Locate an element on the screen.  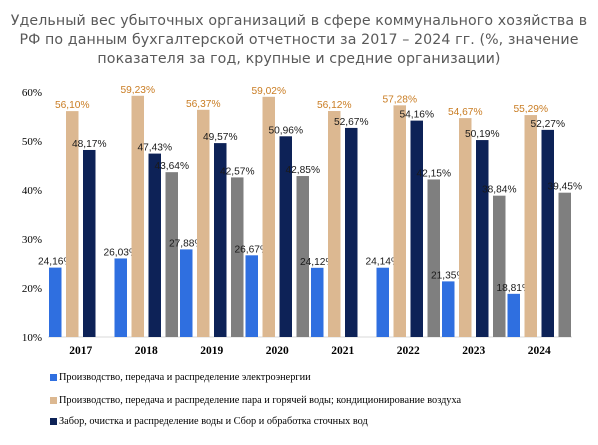
data-label: 42,57% is located at coordinates (237, 171).